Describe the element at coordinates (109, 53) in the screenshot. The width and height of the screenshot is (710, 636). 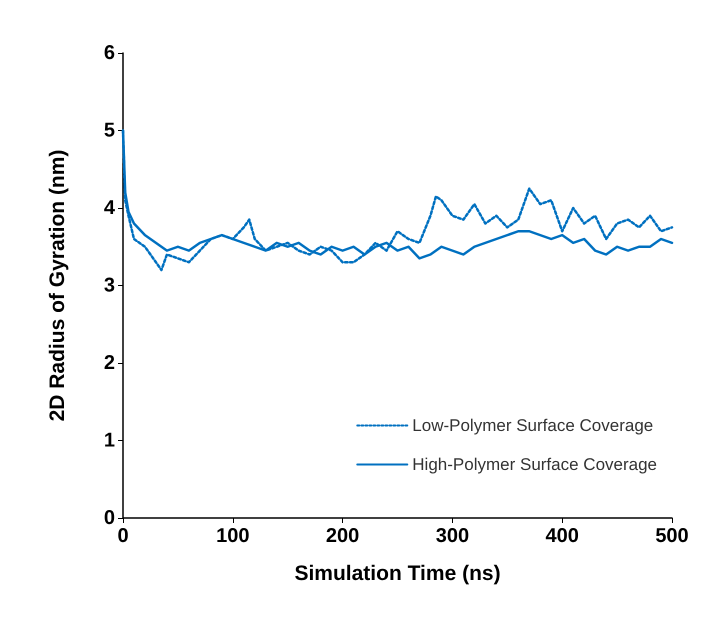
I see `y-tick-label: 6` at that location.